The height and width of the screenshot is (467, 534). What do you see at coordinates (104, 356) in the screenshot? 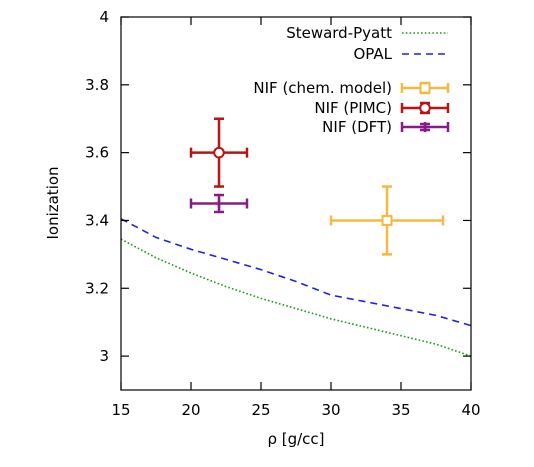
I see `y-tick-label: 3` at bounding box center [104, 356].